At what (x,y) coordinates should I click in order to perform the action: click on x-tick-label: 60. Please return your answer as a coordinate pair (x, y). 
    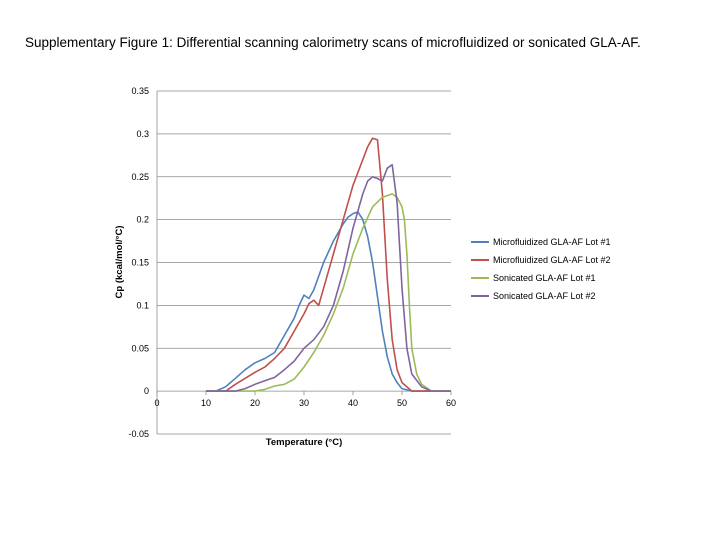
    Looking at the image, I should click on (451, 403).